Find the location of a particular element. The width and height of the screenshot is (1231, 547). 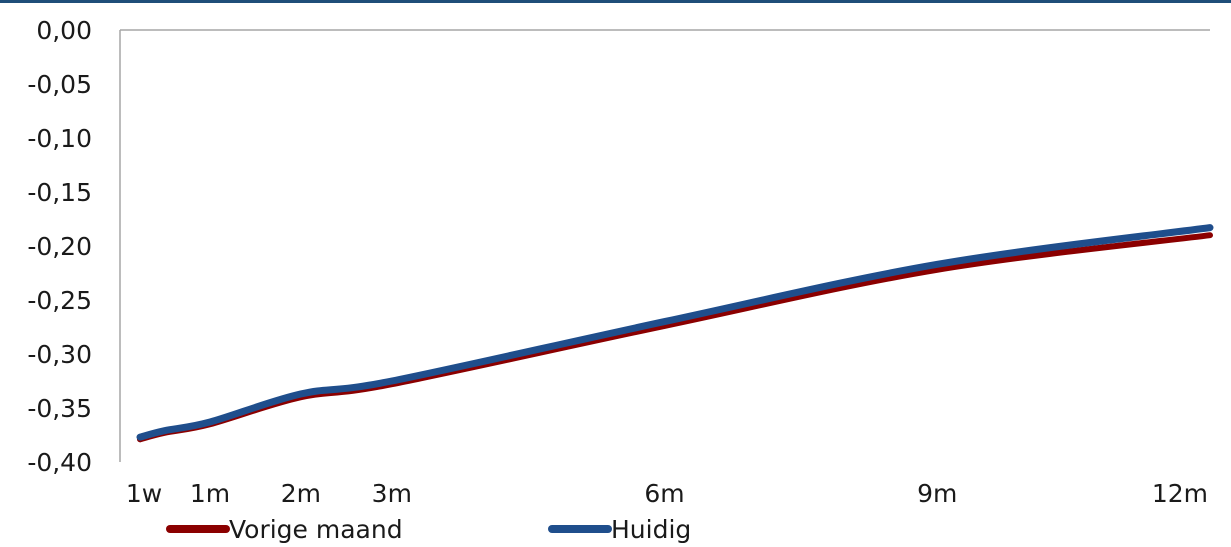

y-tick-label: -0,10 is located at coordinates (59, 138).